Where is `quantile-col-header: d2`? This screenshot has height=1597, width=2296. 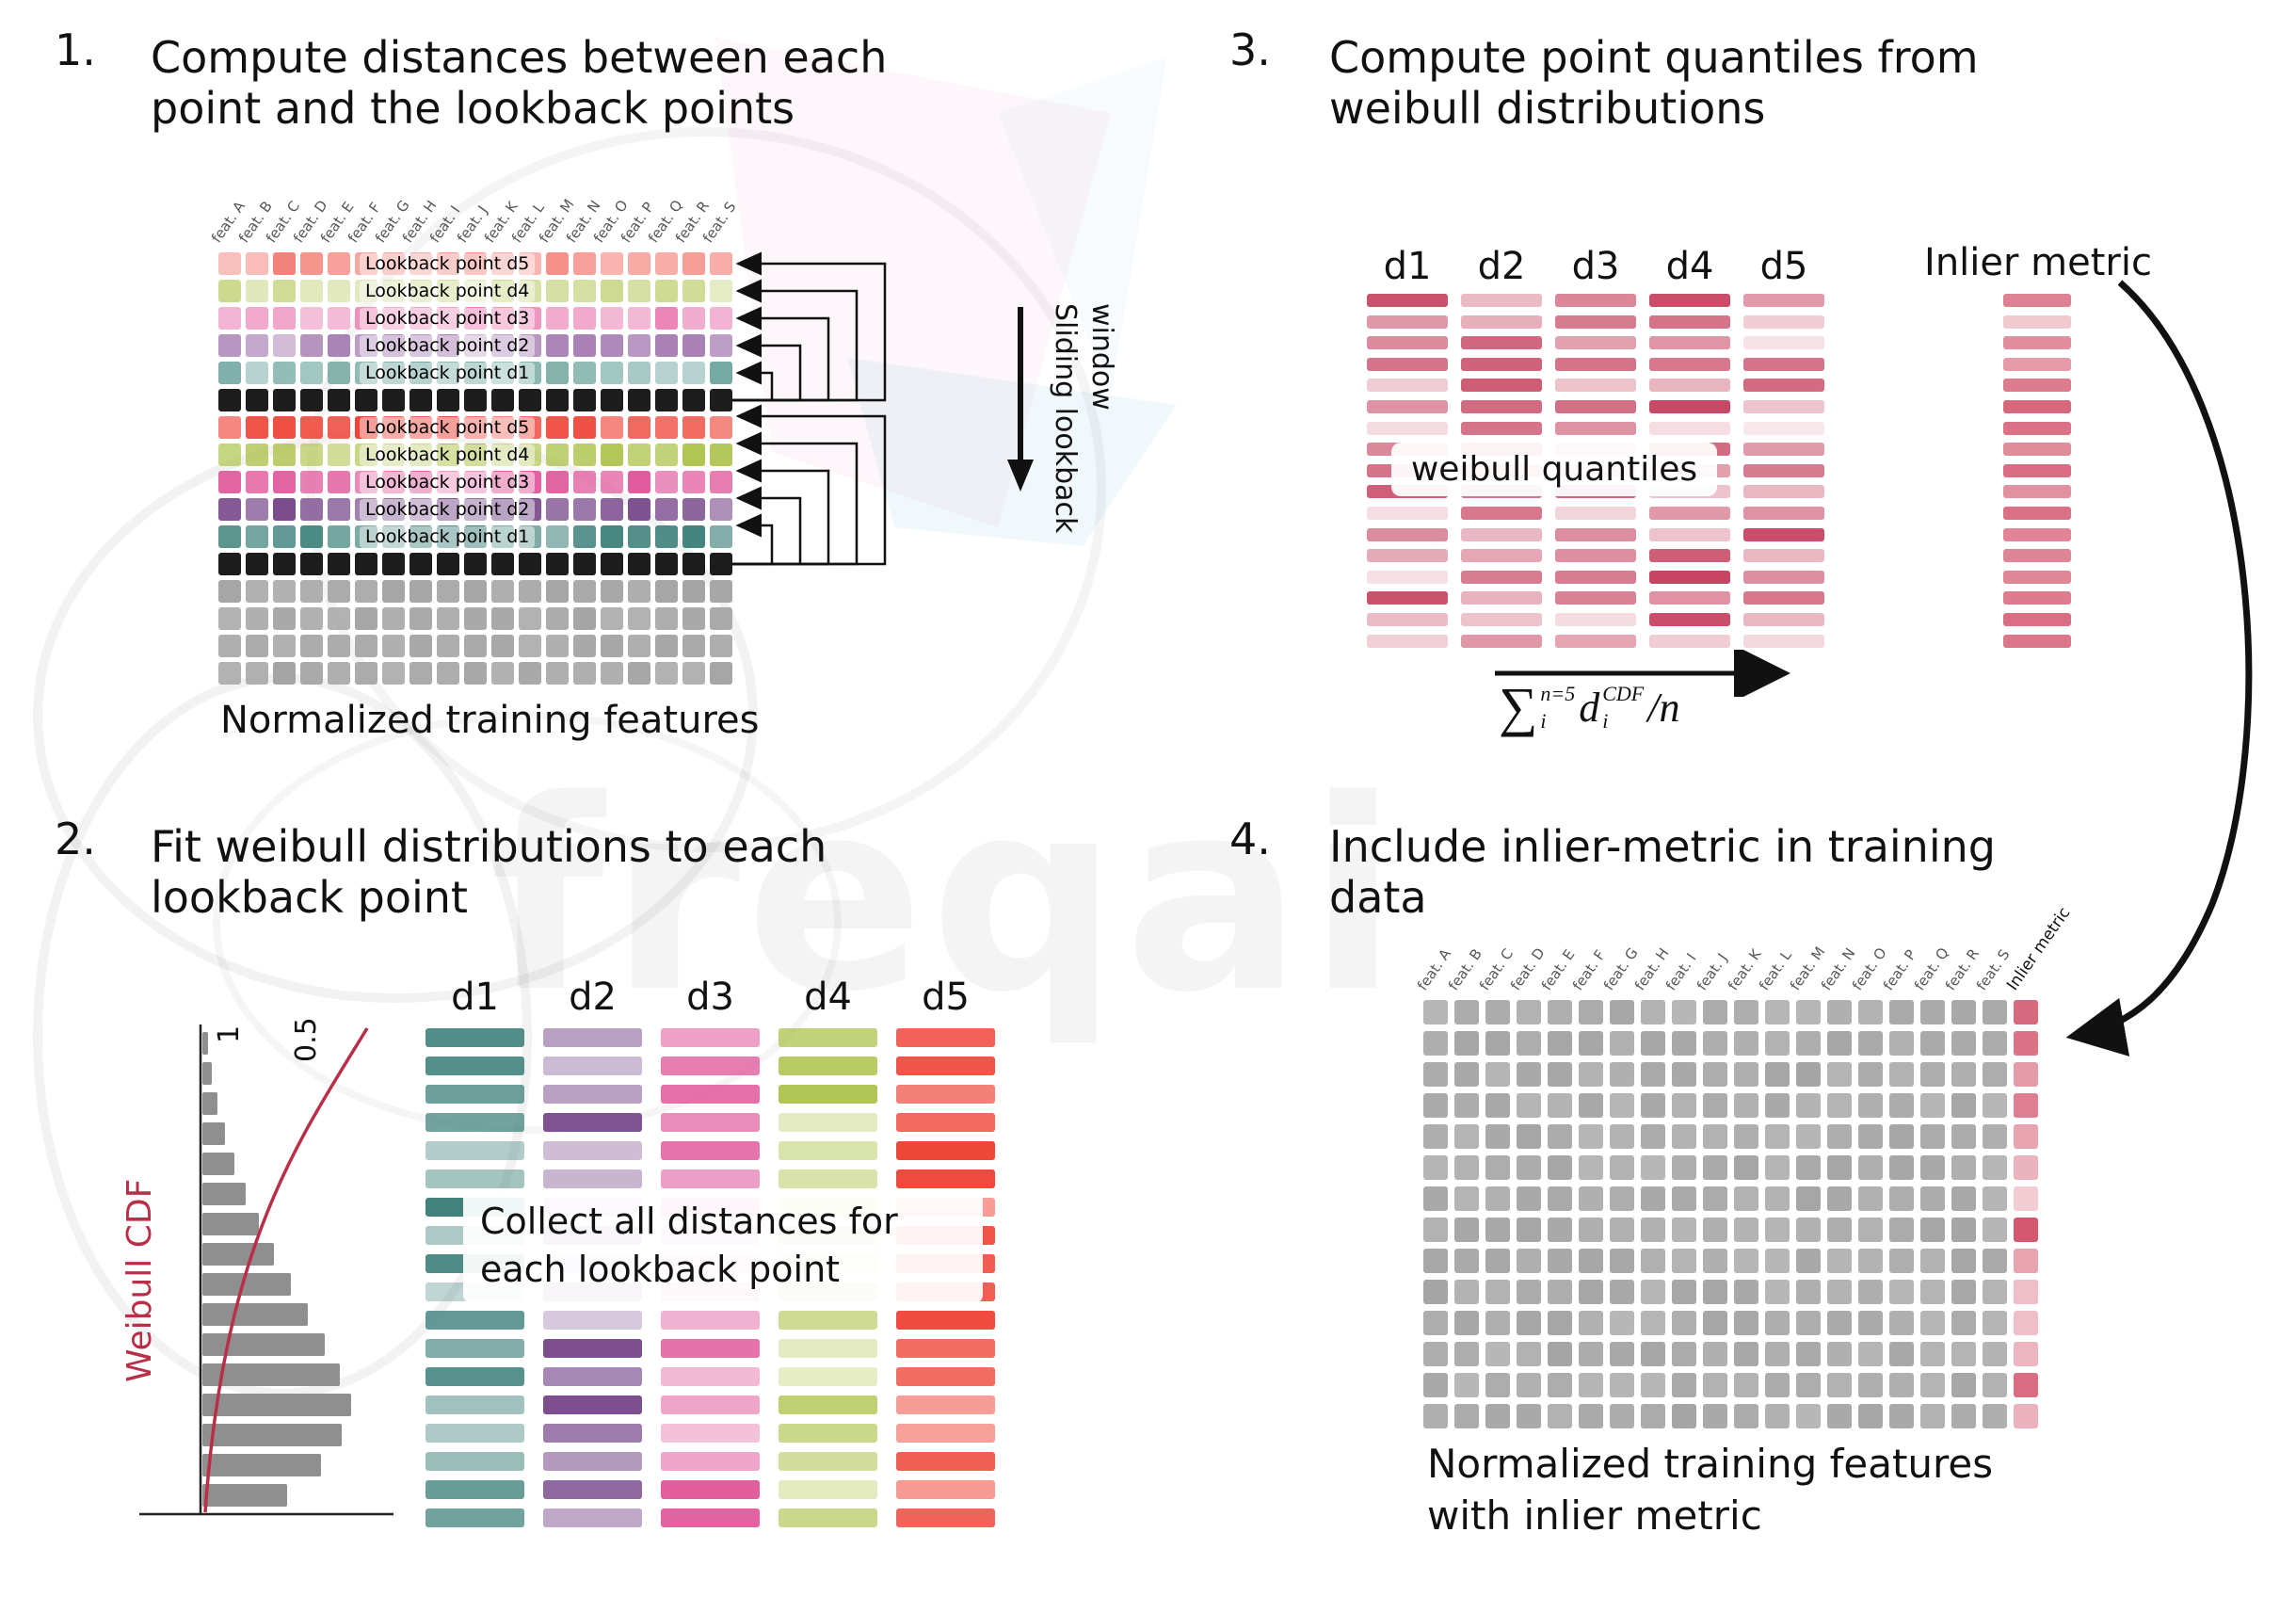 quantile-col-header: d2 is located at coordinates (1502, 266).